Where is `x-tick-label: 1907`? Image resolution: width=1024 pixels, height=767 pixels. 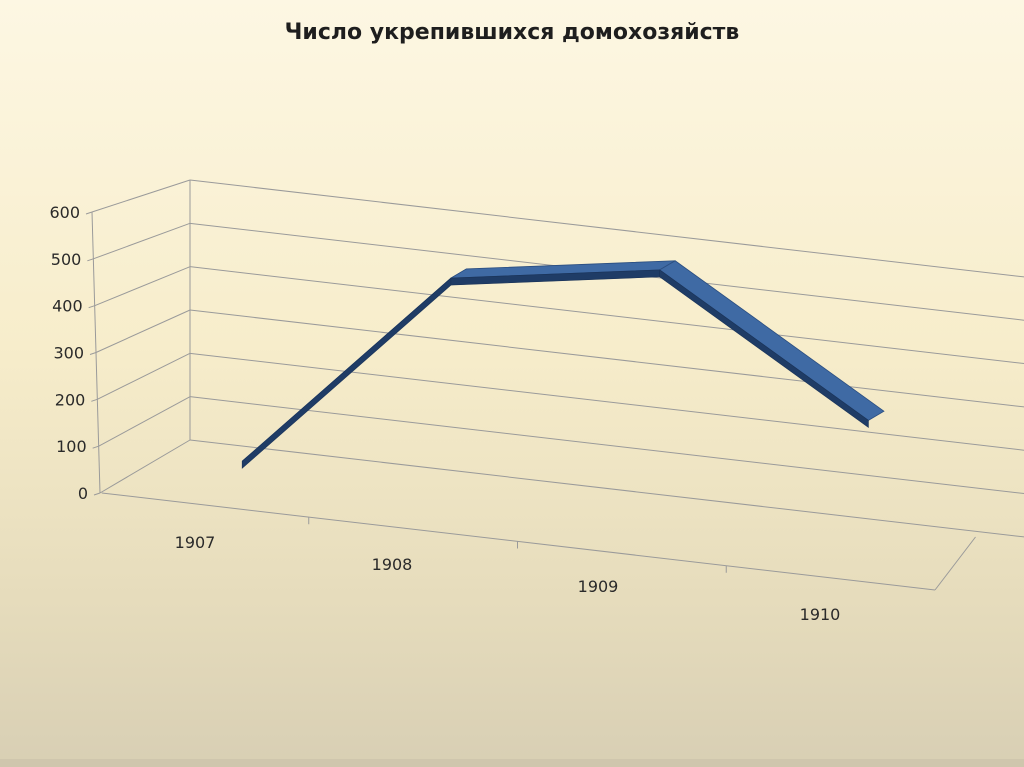 x-tick-label: 1907 is located at coordinates (195, 542).